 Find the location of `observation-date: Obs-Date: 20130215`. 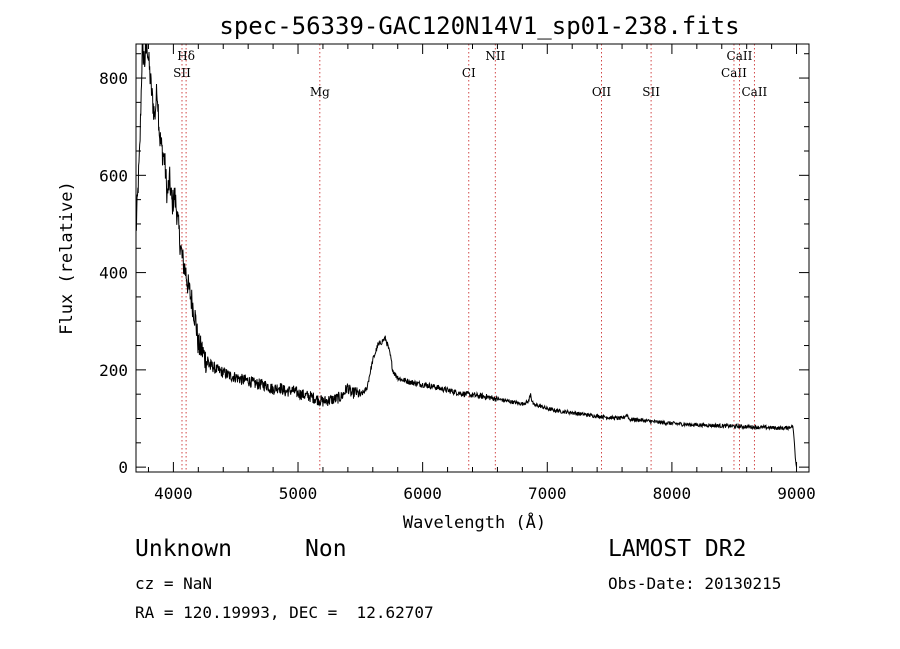

observation-date: Obs-Date: 20130215 is located at coordinates (695, 583).